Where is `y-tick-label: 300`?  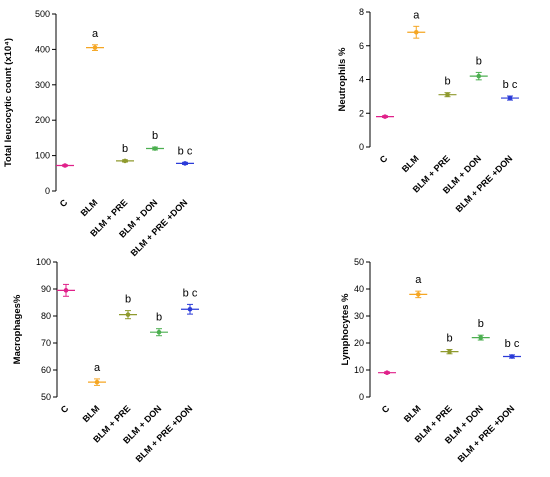 y-tick-label: 300 is located at coordinates (42, 85).